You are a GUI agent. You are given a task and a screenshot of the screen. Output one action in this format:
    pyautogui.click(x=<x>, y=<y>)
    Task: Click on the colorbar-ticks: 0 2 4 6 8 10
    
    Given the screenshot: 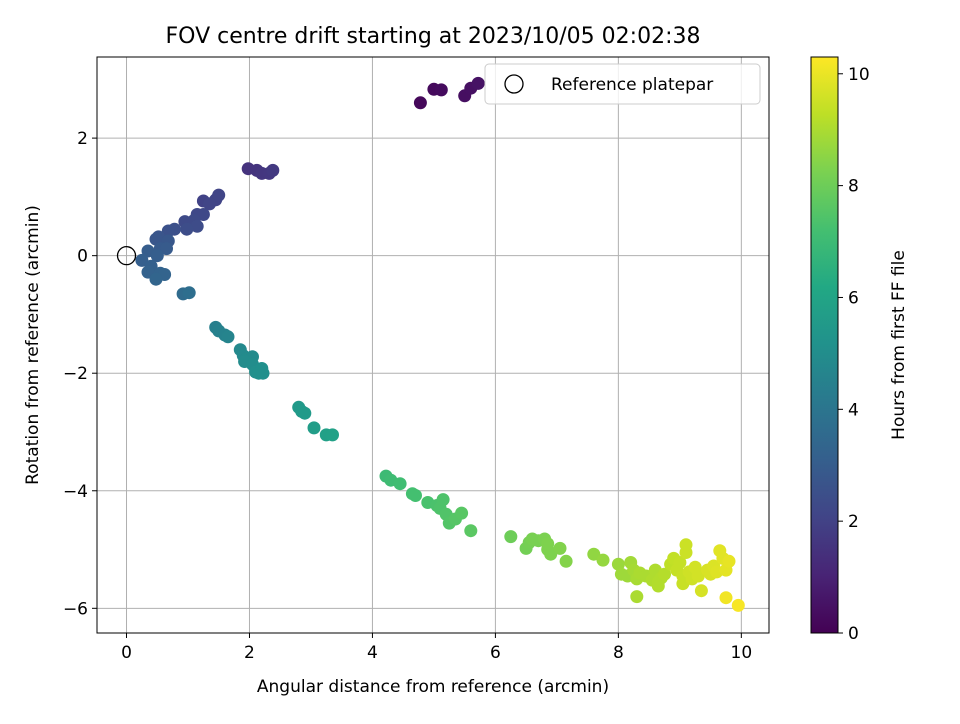 What is the action you would take?
    pyautogui.click(x=854, y=354)
    